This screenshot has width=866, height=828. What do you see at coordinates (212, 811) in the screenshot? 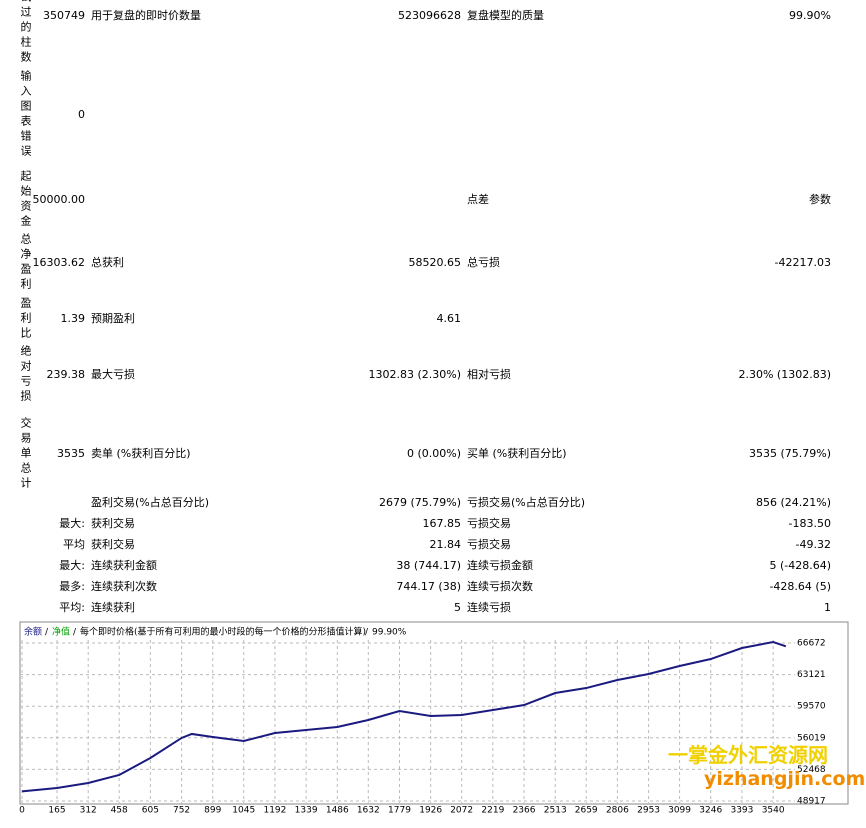
I see `x-tick-label: 899` at bounding box center [212, 811].